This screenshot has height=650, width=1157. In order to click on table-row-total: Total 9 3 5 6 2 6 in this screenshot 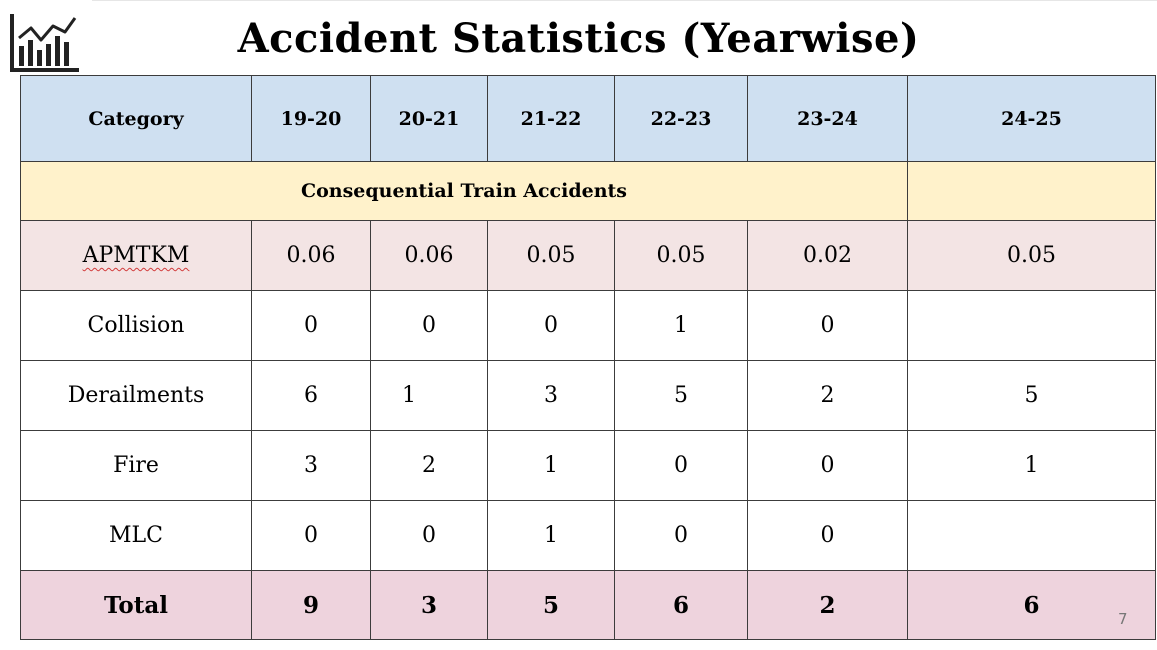, I will do `click(588, 605)`.